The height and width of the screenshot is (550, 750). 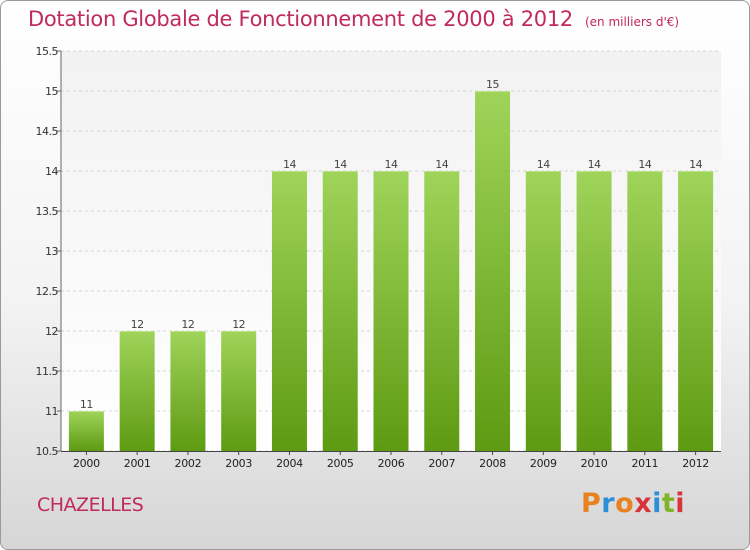 I want to click on x-tick-label: 2012, so click(x=695, y=463).